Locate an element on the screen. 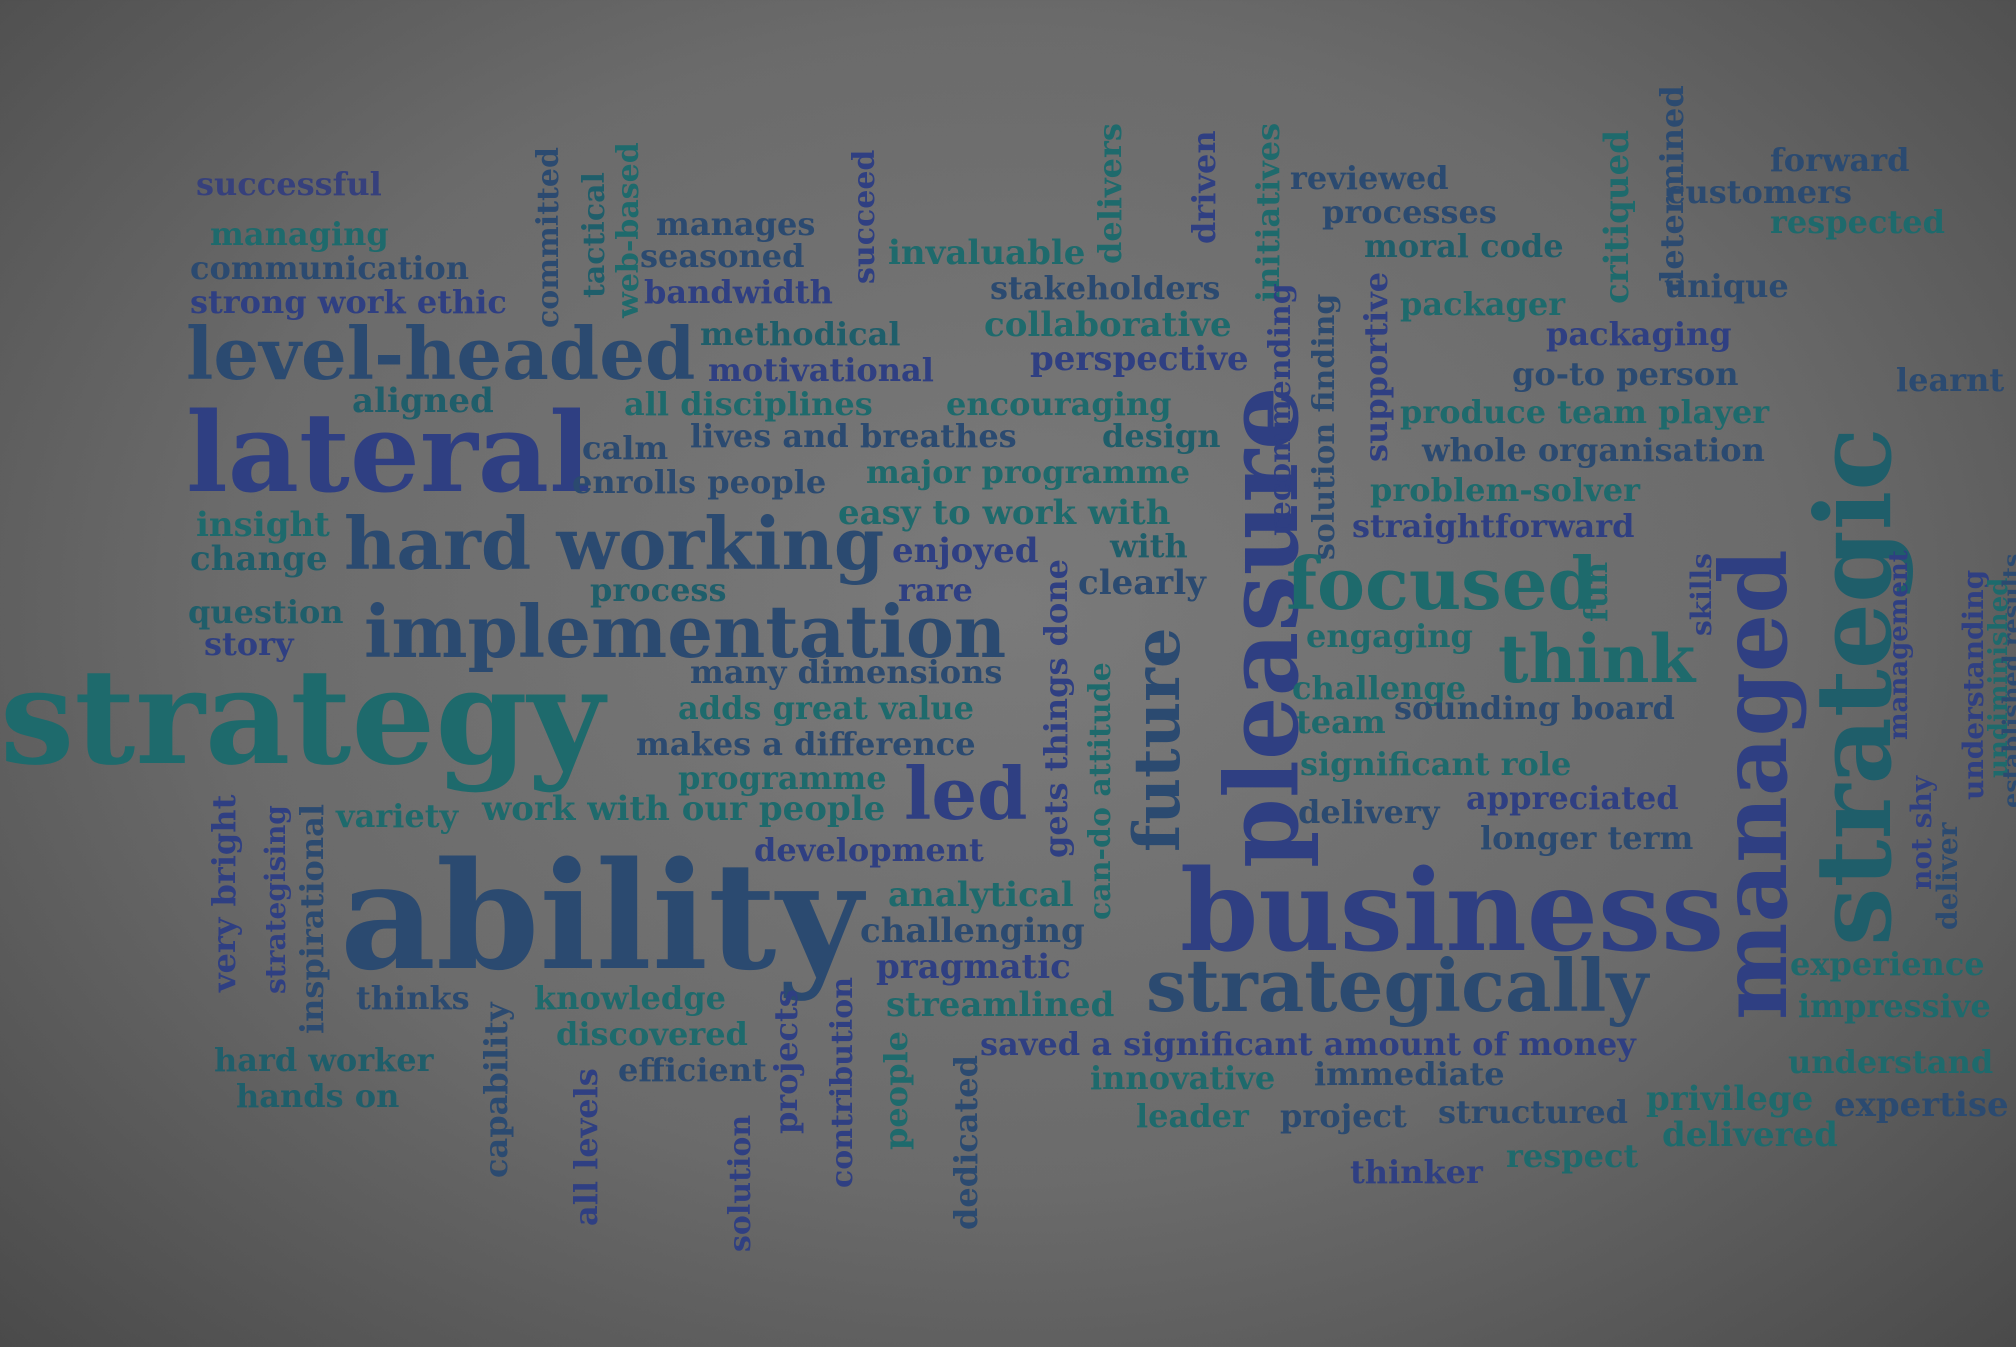 The height and width of the screenshot is (1347, 2016). word-future: future is located at coordinates (1157, 739).